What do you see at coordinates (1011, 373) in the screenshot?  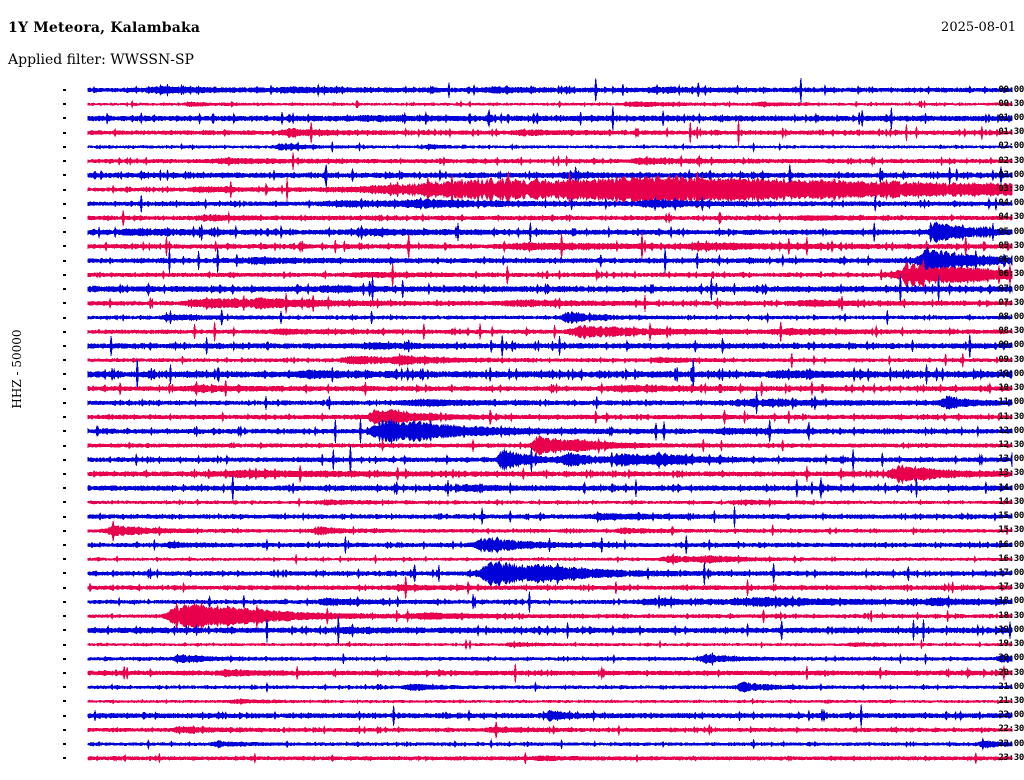 I see `row-time-label: 10:00` at bounding box center [1011, 373].